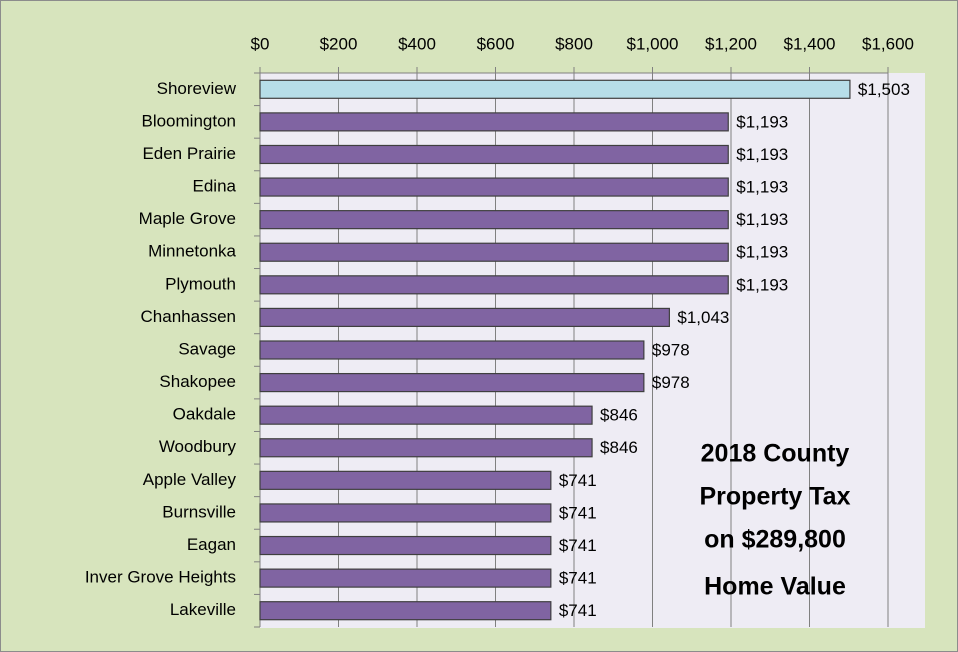 The width and height of the screenshot is (958, 652). I want to click on data-label: $1,503, so click(884, 89).